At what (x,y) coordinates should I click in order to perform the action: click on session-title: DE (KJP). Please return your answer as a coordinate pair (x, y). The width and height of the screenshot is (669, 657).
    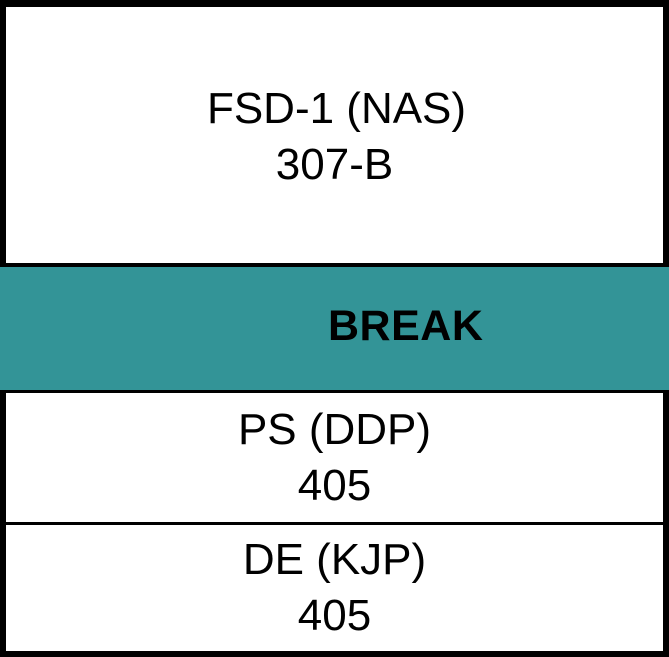
    Looking at the image, I should click on (334, 559).